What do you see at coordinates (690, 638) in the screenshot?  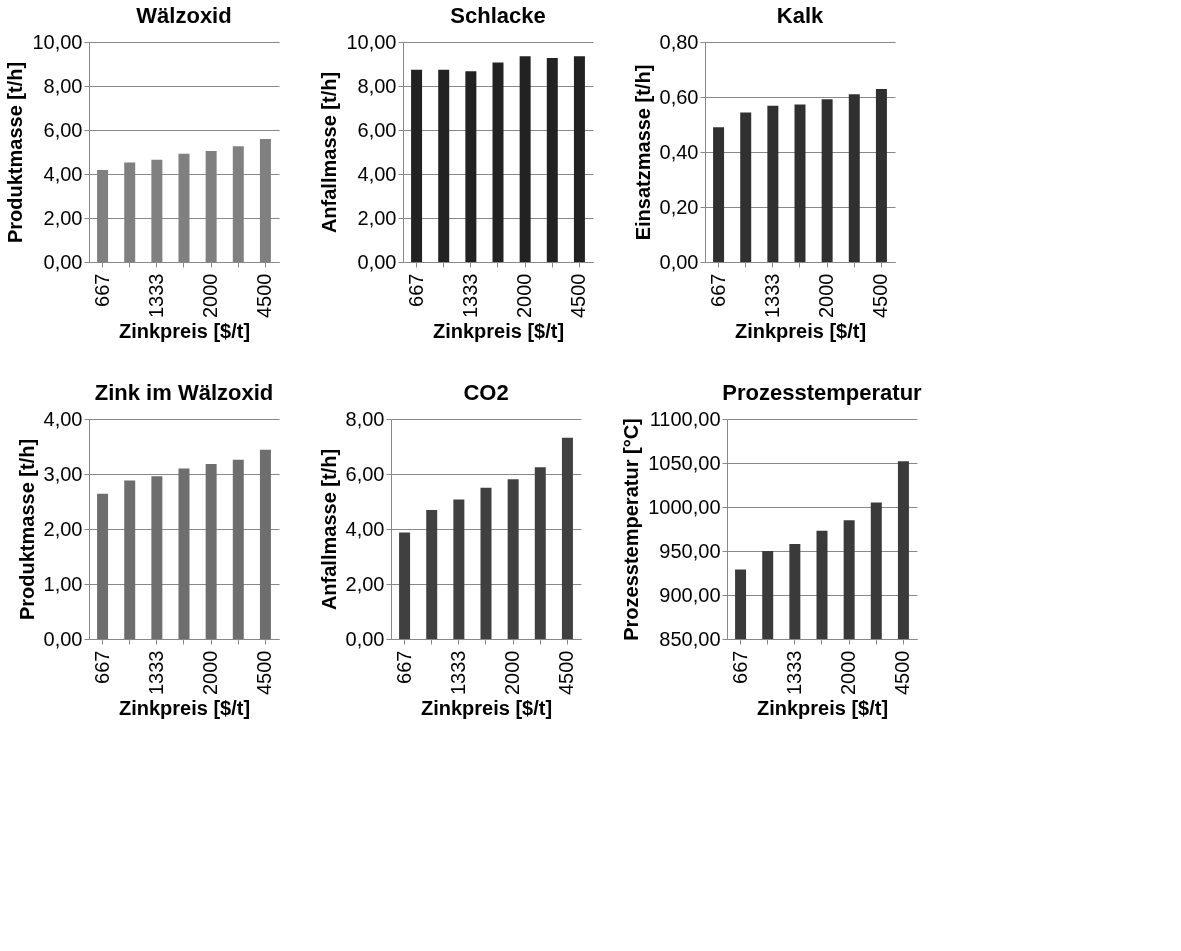 I see `y-tick-label: 850,00` at bounding box center [690, 638].